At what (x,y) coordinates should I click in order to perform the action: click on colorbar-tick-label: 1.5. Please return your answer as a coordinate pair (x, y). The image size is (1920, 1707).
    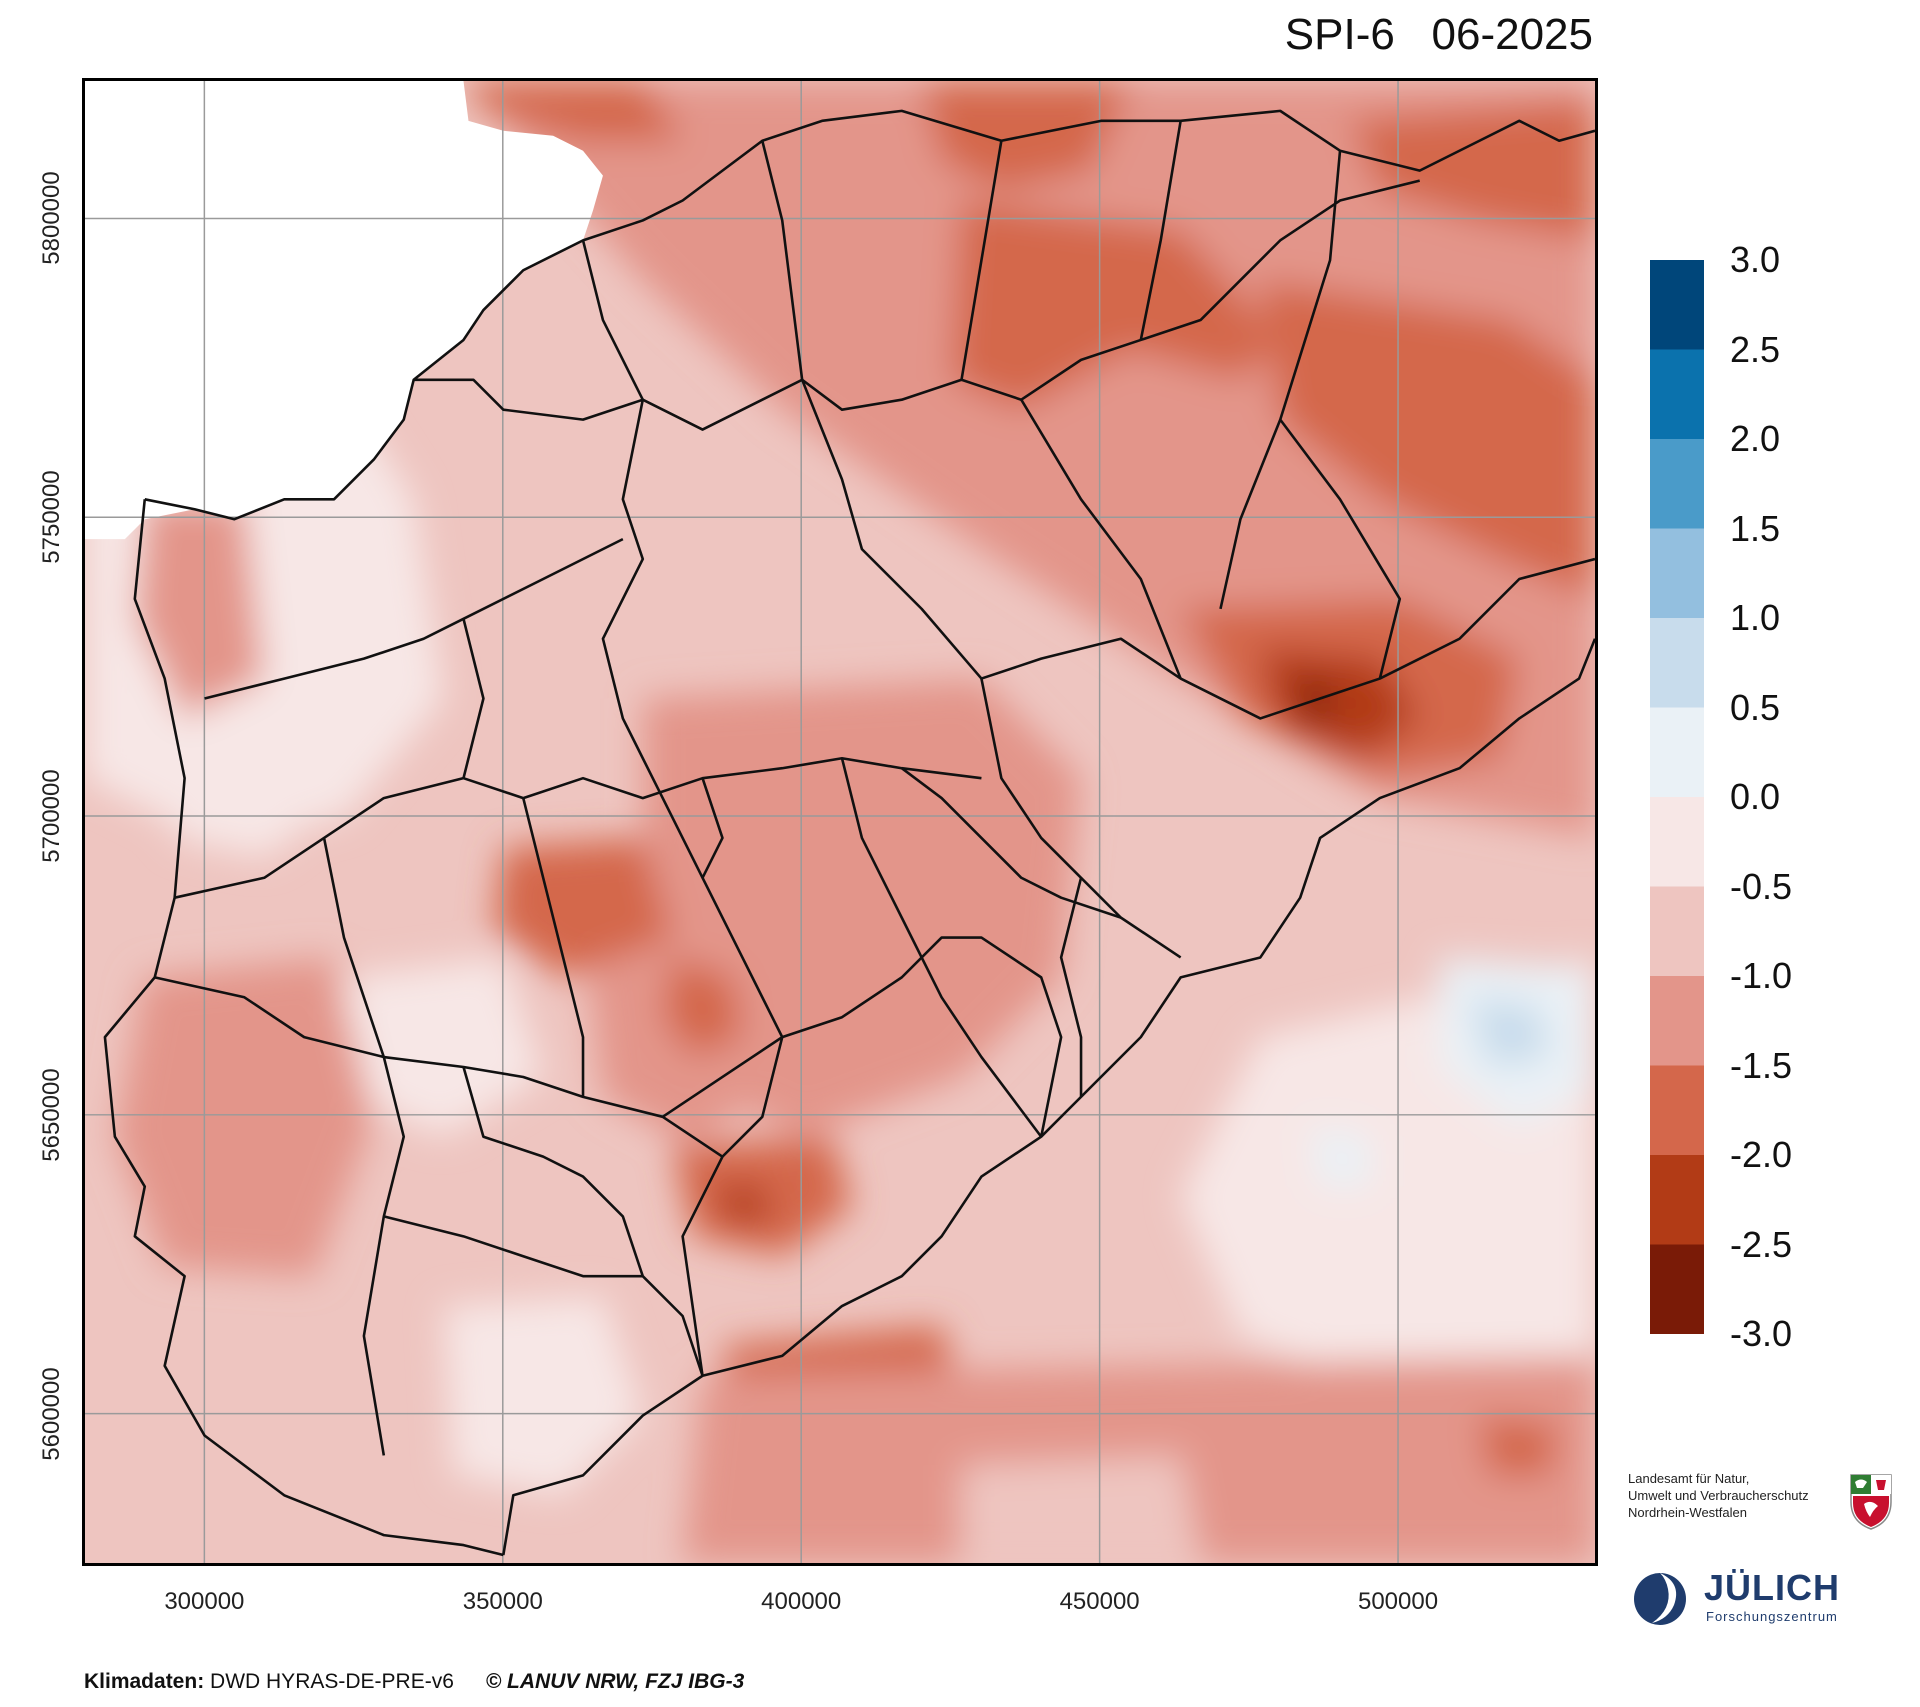
    Looking at the image, I should click on (1755, 528).